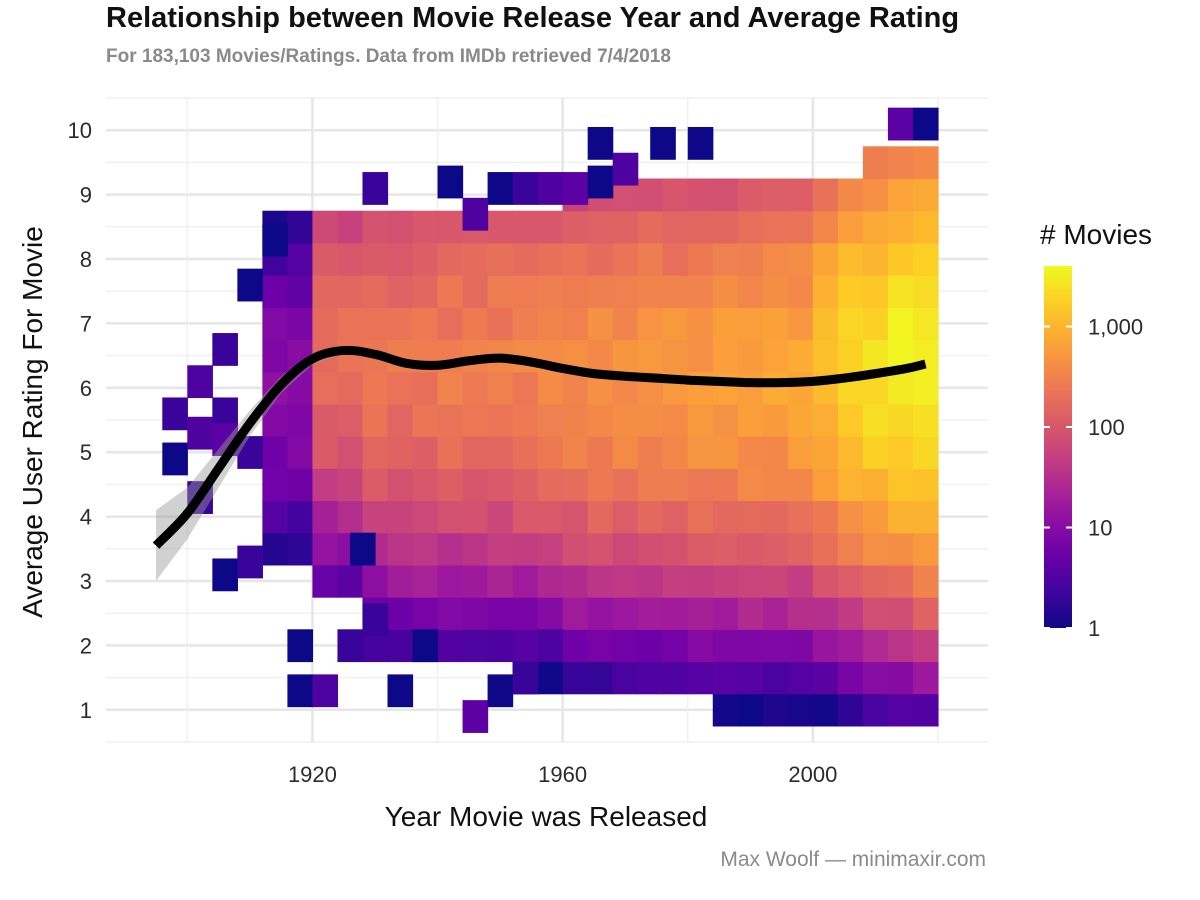 The width and height of the screenshot is (1200, 900). What do you see at coordinates (546, 816) in the screenshot?
I see `x-axis-title: Year Movie was Released` at bounding box center [546, 816].